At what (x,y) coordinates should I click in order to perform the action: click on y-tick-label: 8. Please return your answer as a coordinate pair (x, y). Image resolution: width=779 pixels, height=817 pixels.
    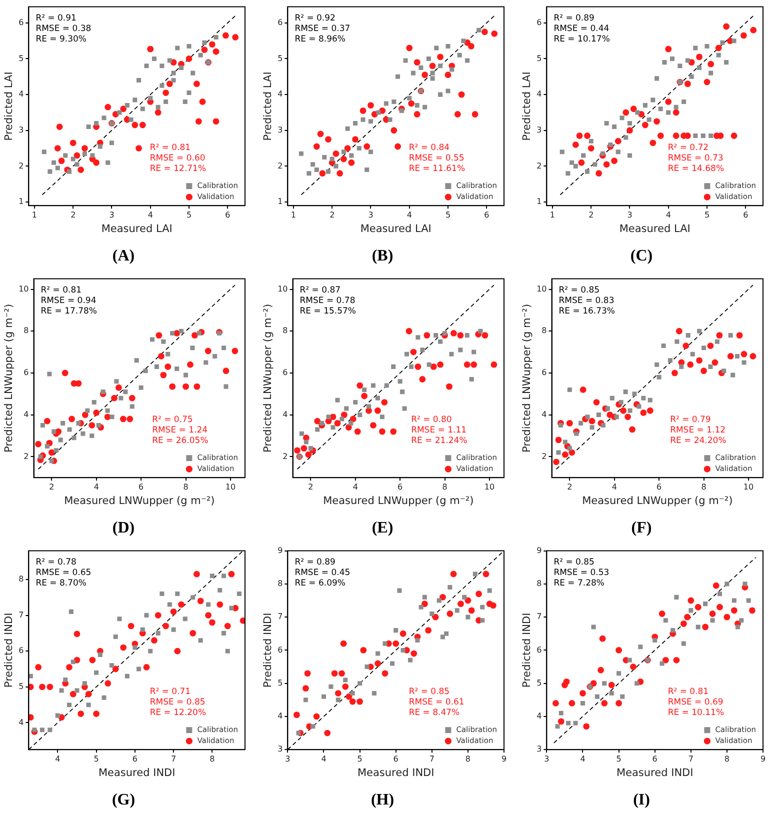
    Looking at the image, I should click on (544, 331).